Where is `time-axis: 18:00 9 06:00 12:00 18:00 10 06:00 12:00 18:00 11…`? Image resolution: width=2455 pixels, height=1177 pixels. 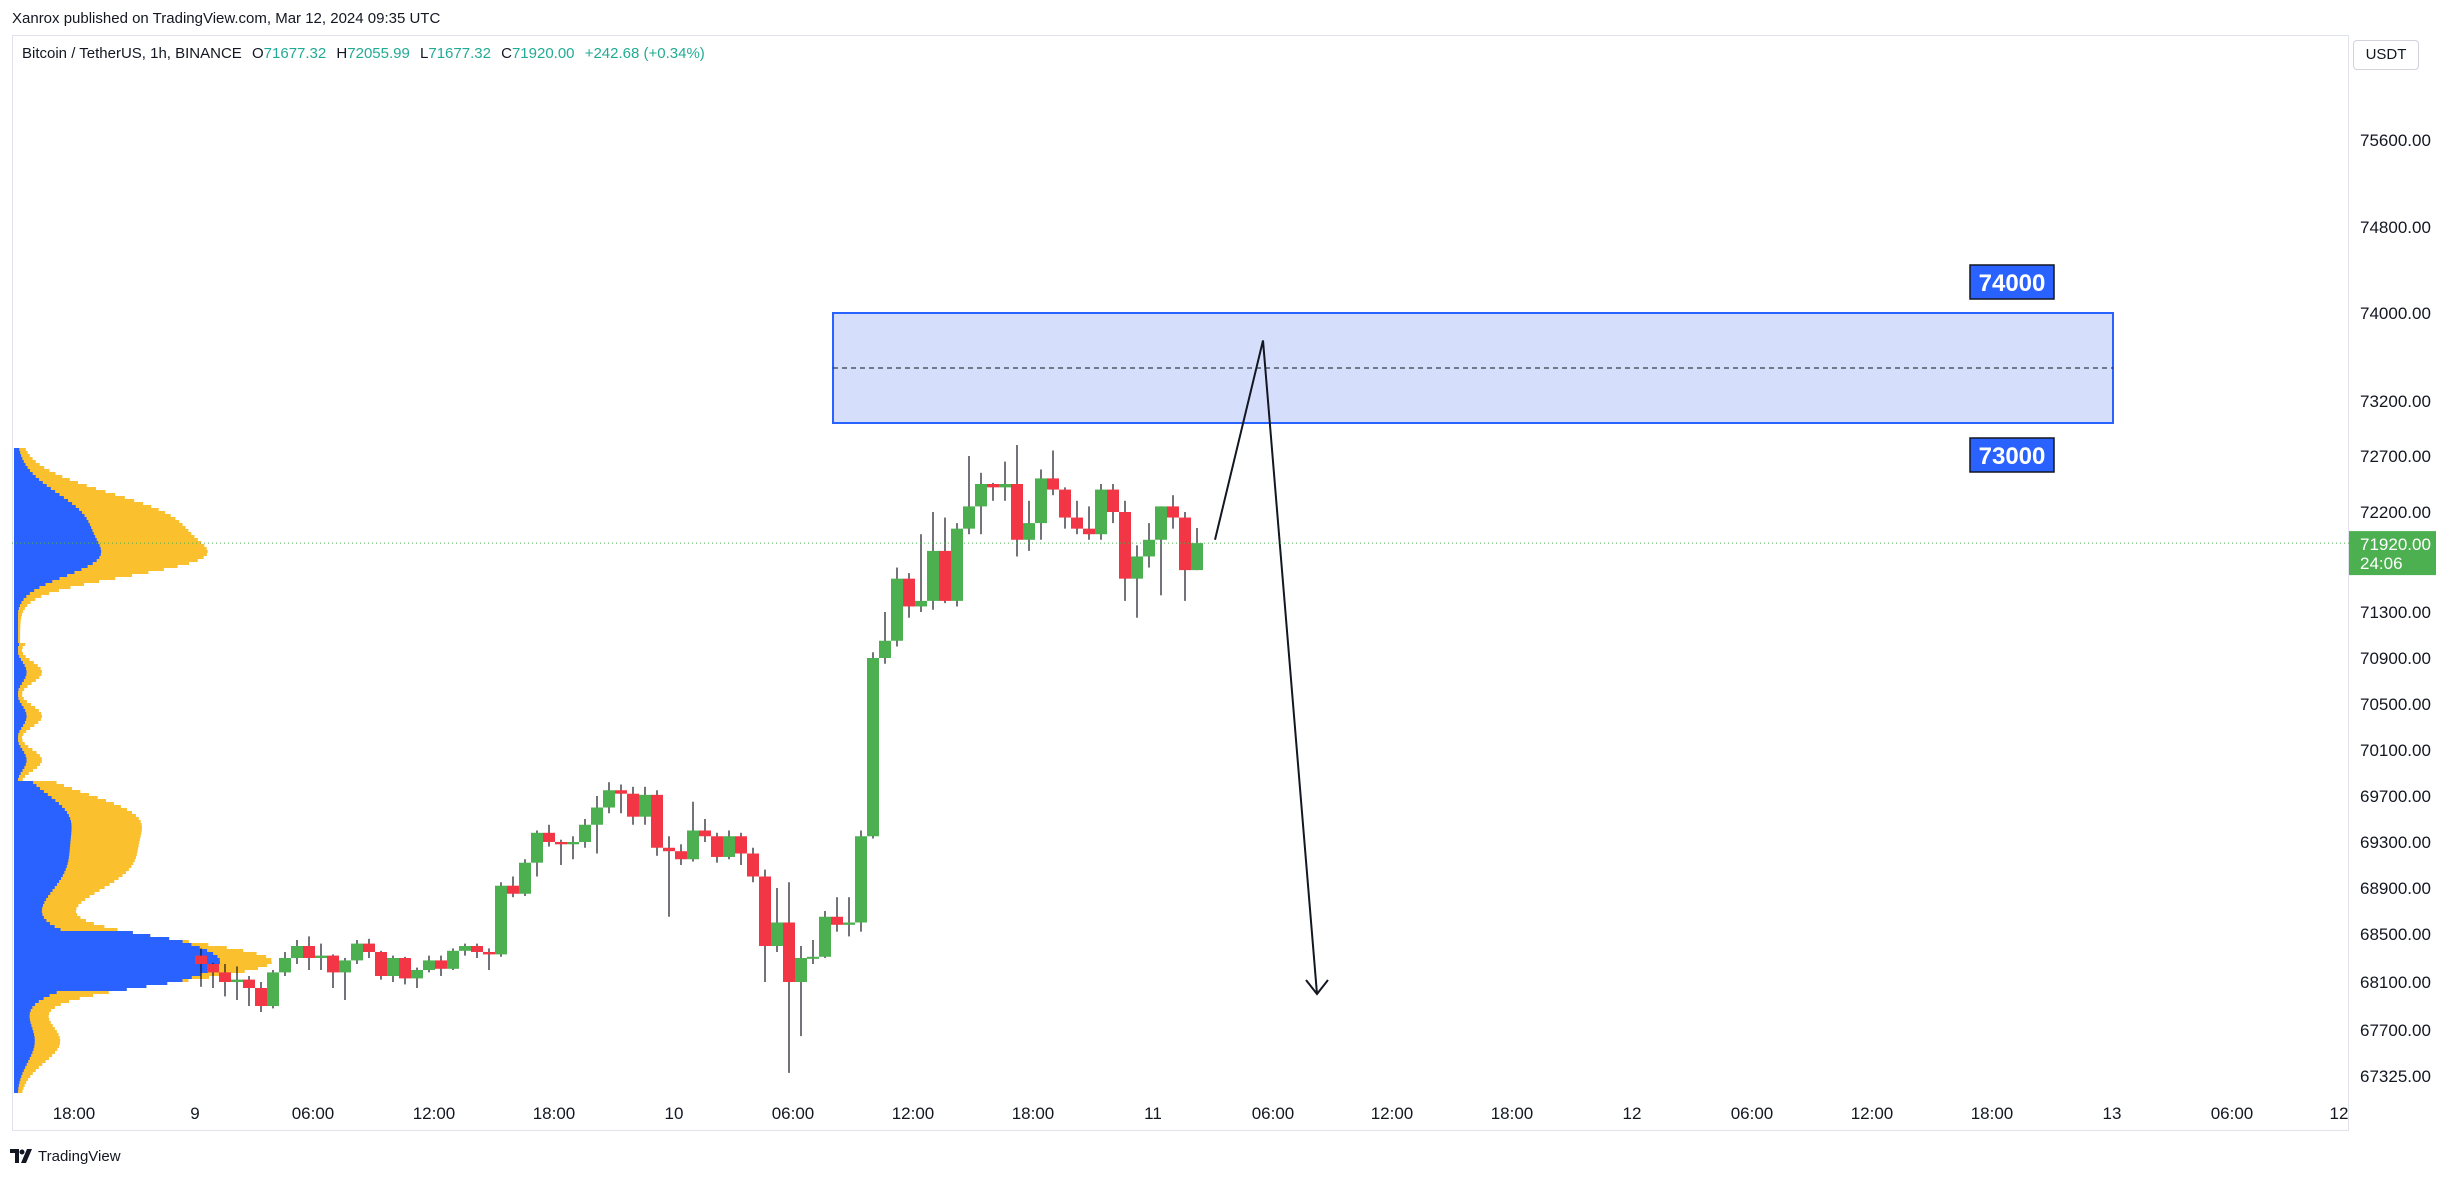
time-axis: 18:00 9 06:00 12:00 18:00 10 06:00 12:00 18:00 11… is located at coordinates (1201, 1113).